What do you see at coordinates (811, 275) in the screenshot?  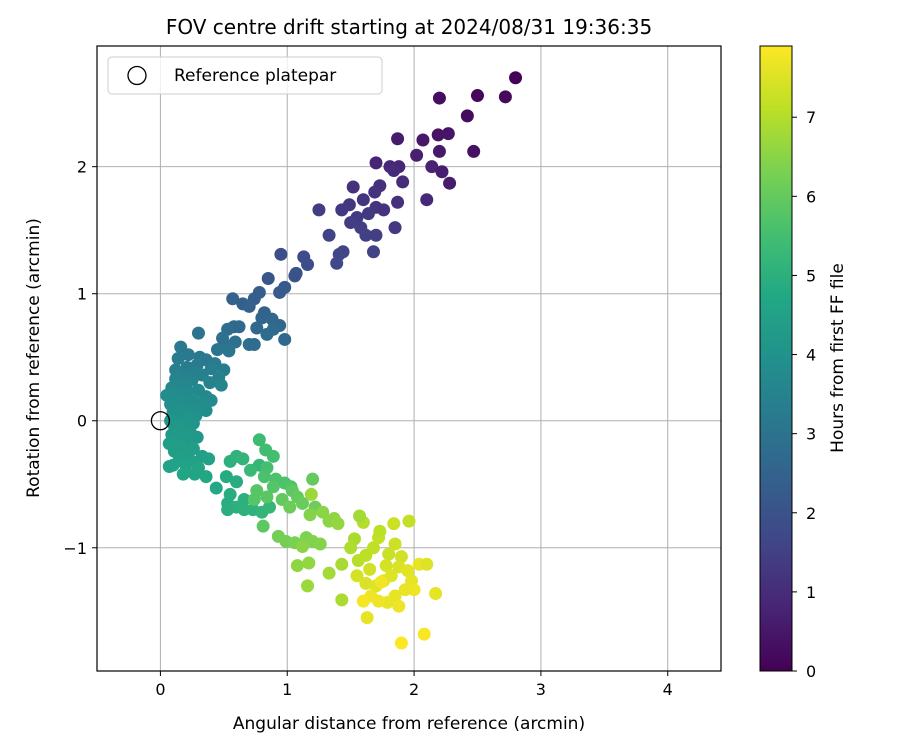 I see `colorbar-tick-label: 5` at bounding box center [811, 275].